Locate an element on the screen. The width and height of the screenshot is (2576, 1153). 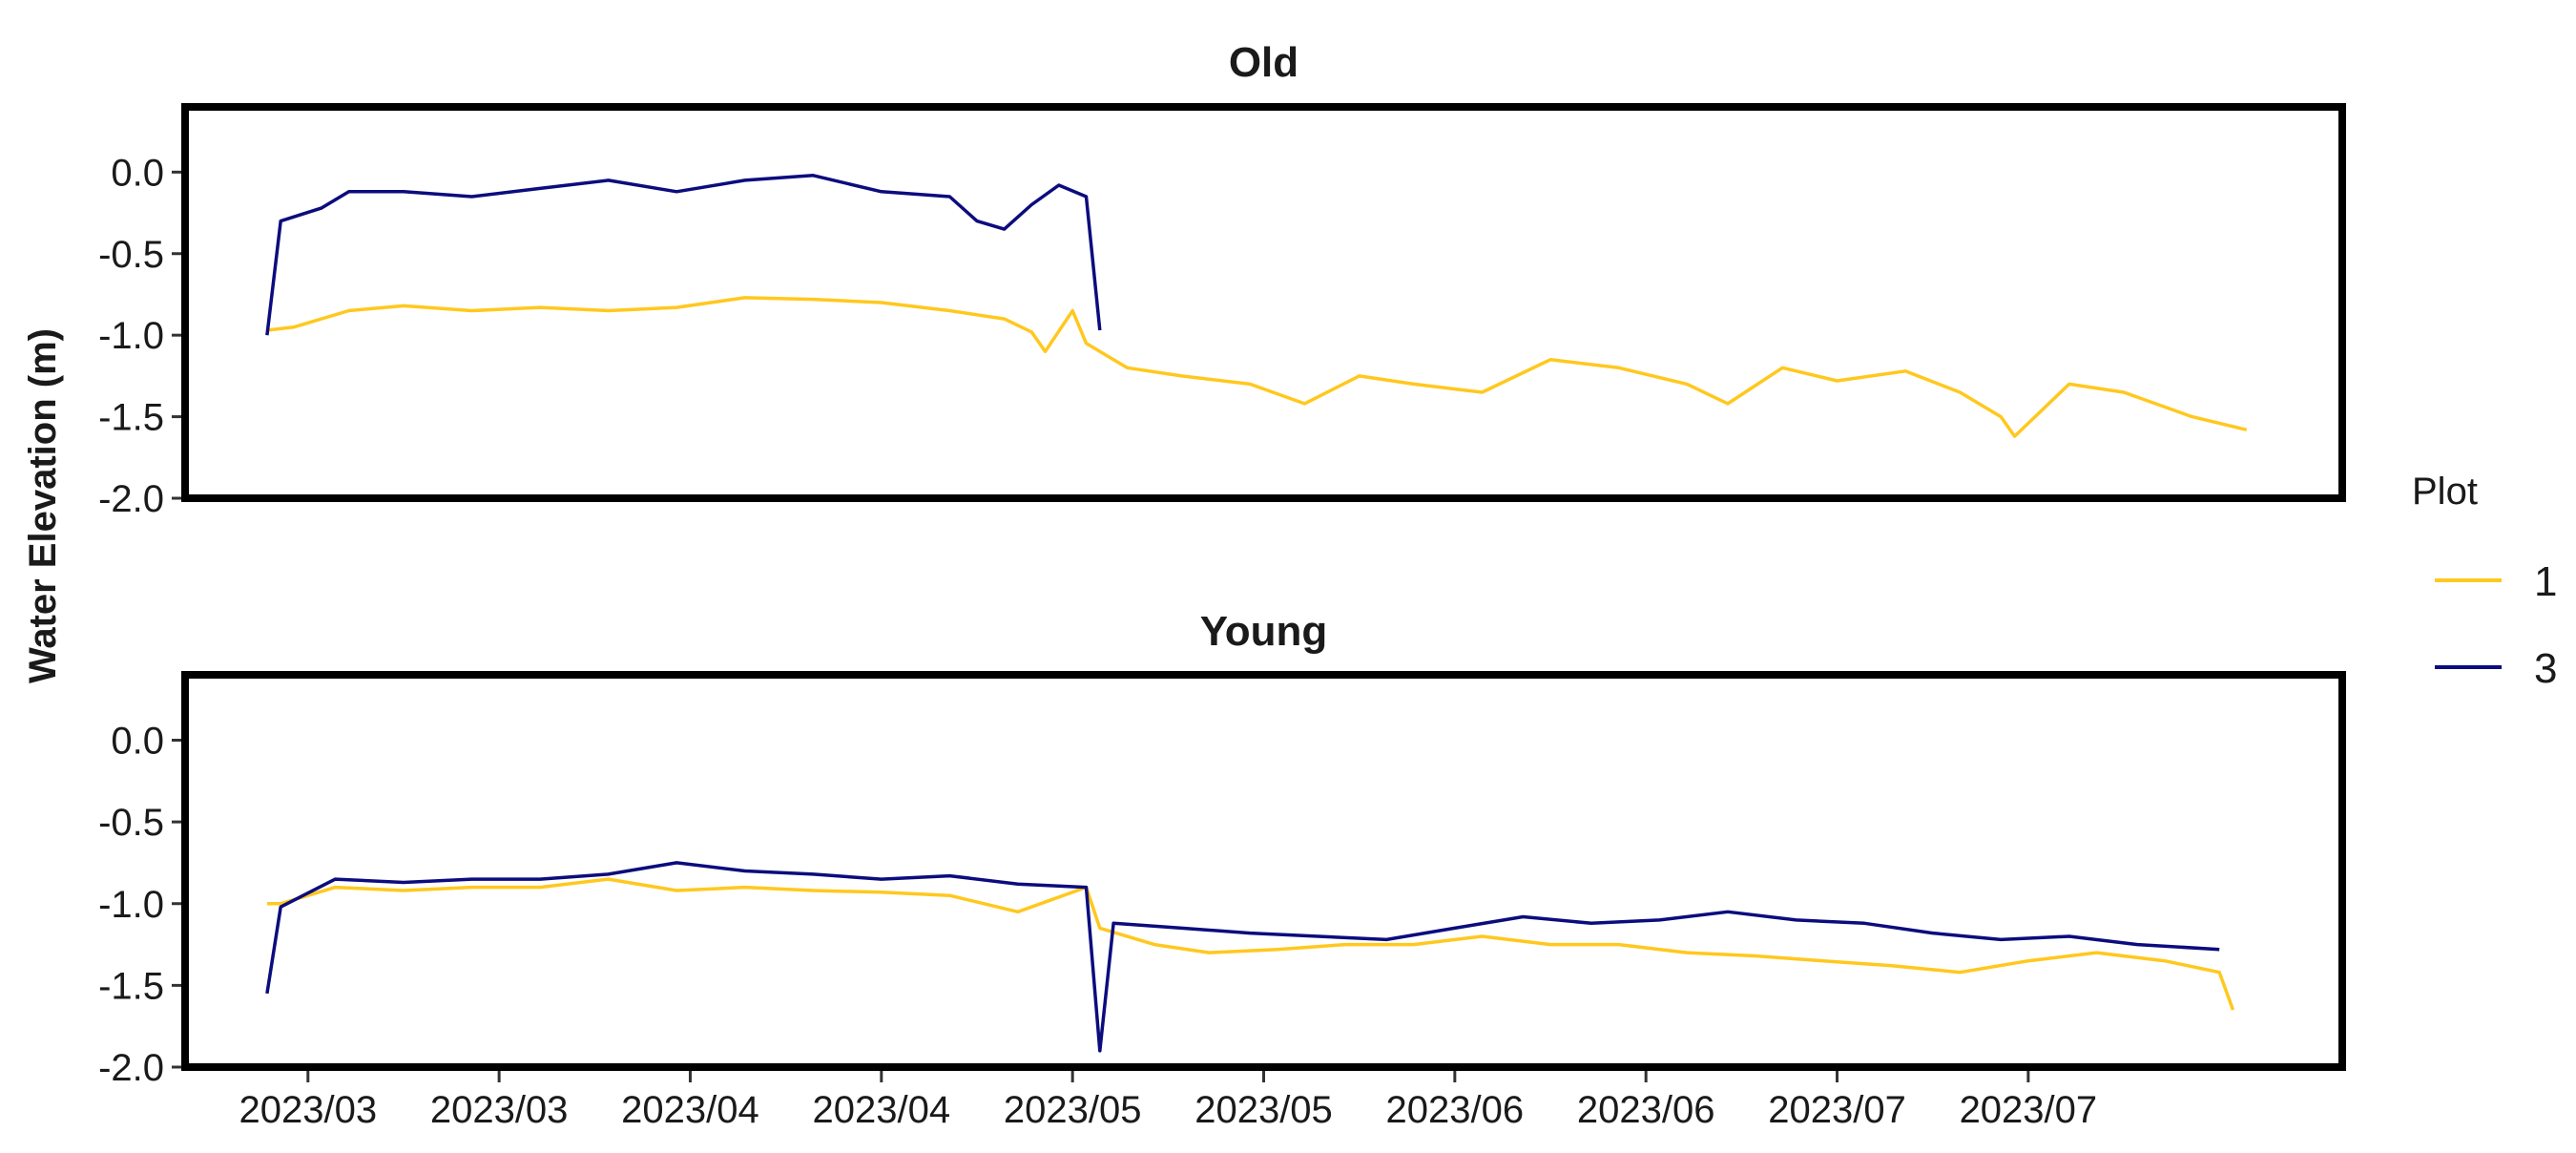
legend-entry-plot-3: 3 is located at coordinates (2496, 668).